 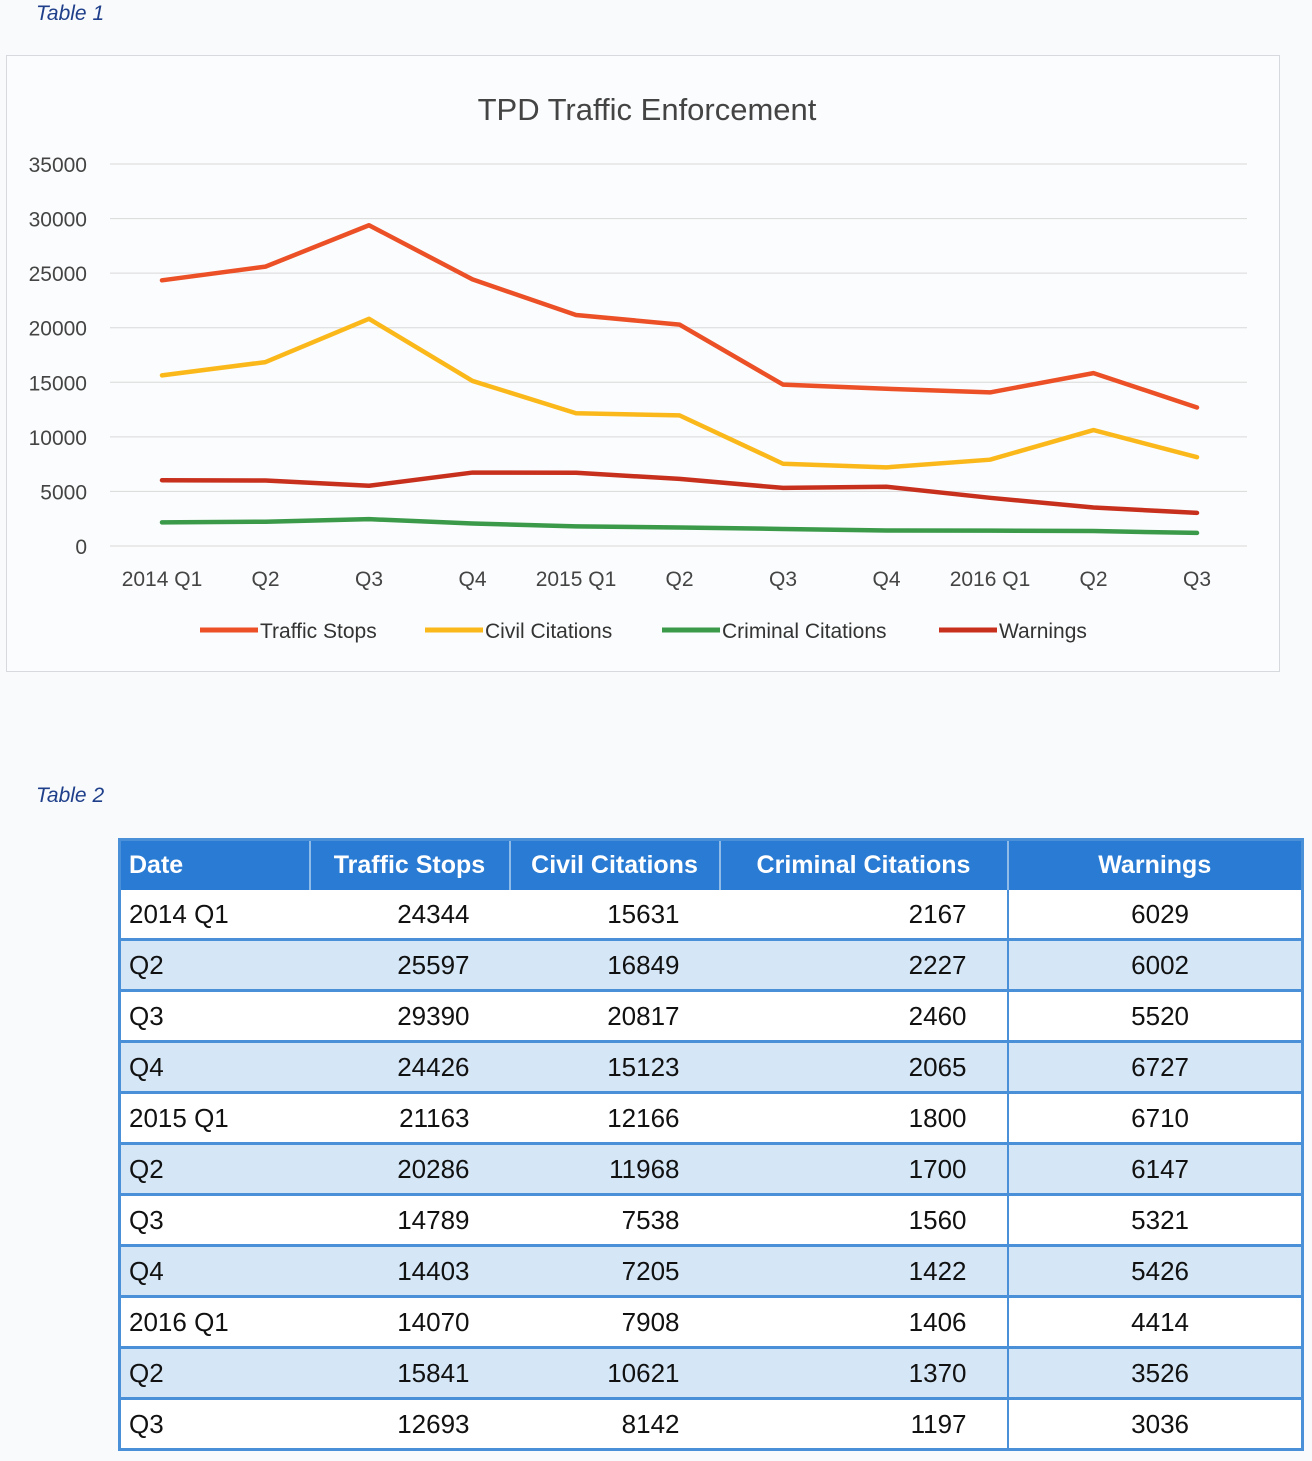 I want to click on table-row: 2016 Q1 14070 7908 1406 4414, so click(x=711, y=1322).